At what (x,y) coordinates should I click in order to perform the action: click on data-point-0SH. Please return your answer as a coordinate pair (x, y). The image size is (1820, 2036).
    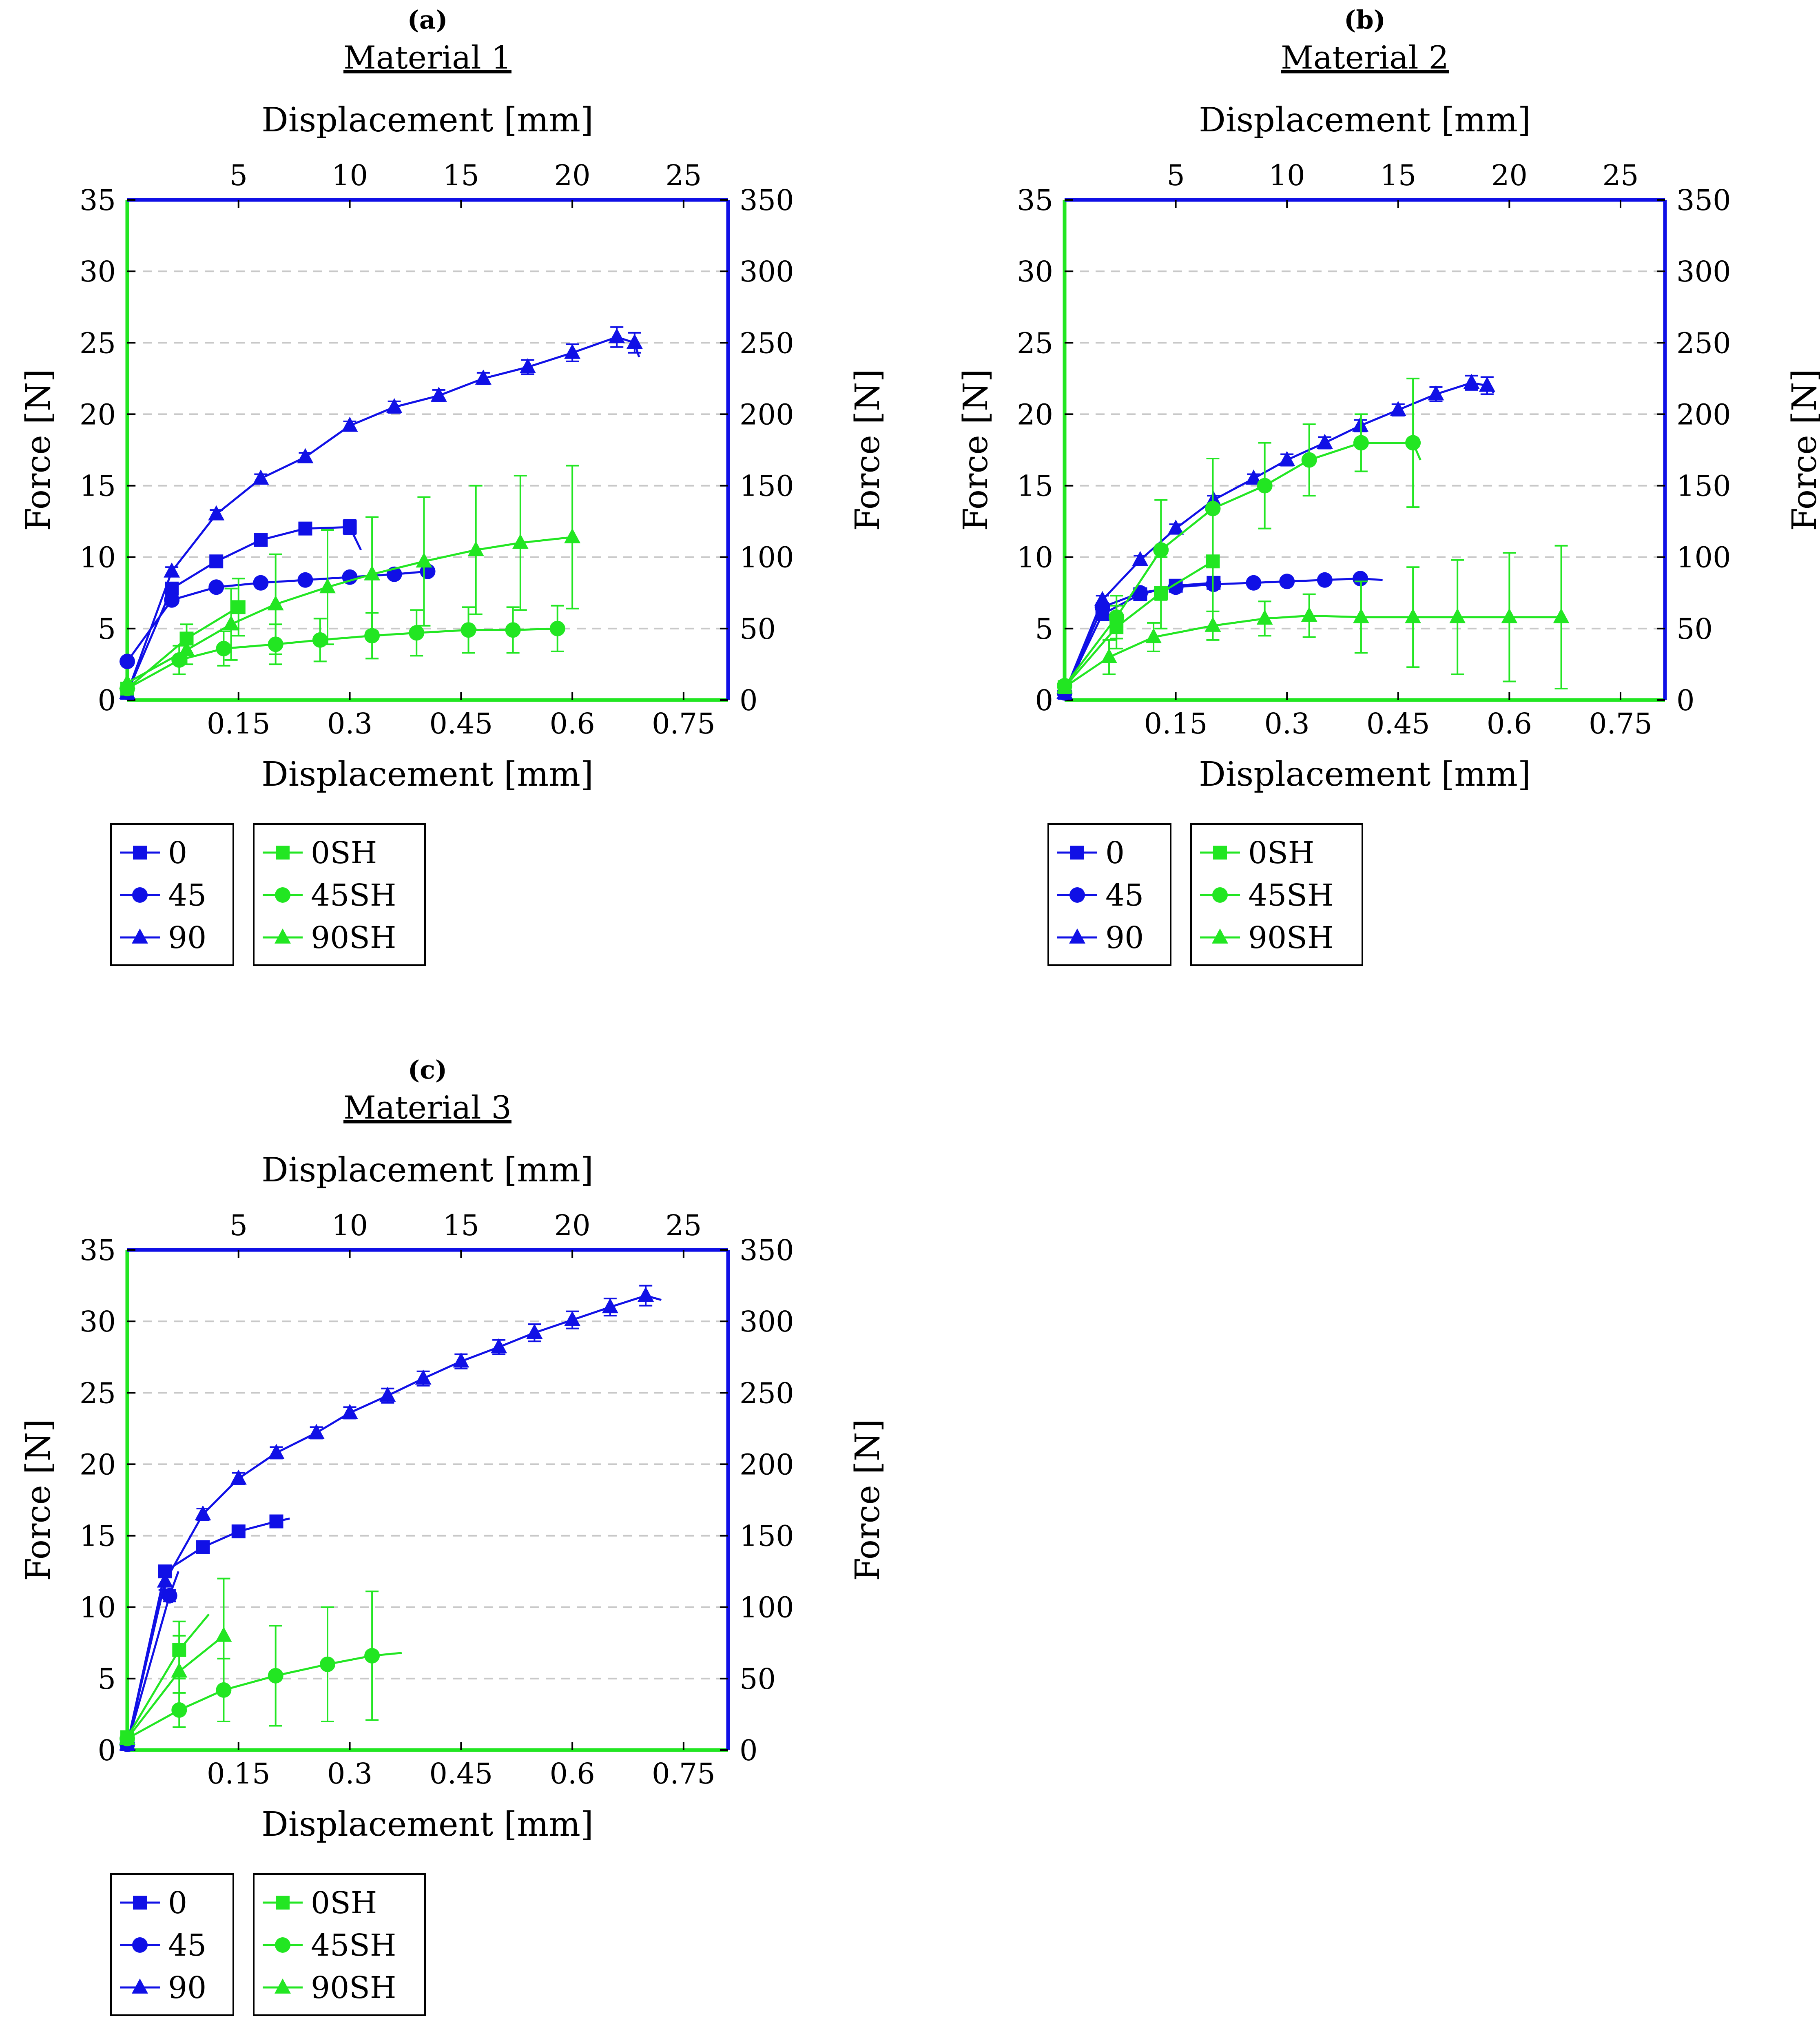
    Looking at the image, I should click on (239, 607).